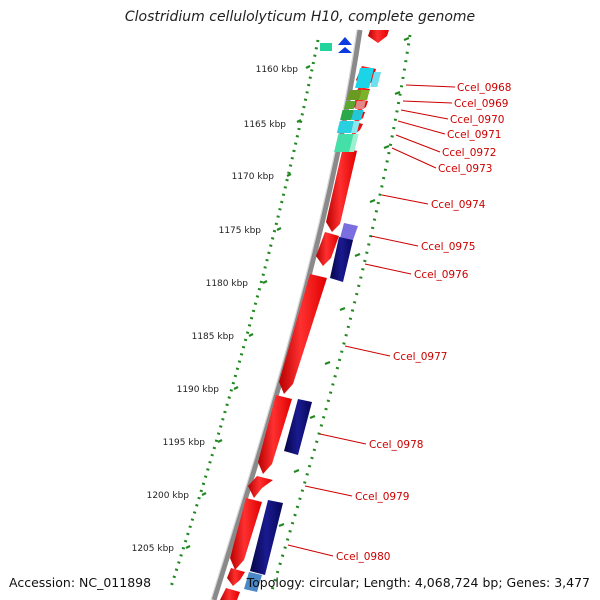  I want to click on gene-label: Ccel_0973, so click(465, 169).